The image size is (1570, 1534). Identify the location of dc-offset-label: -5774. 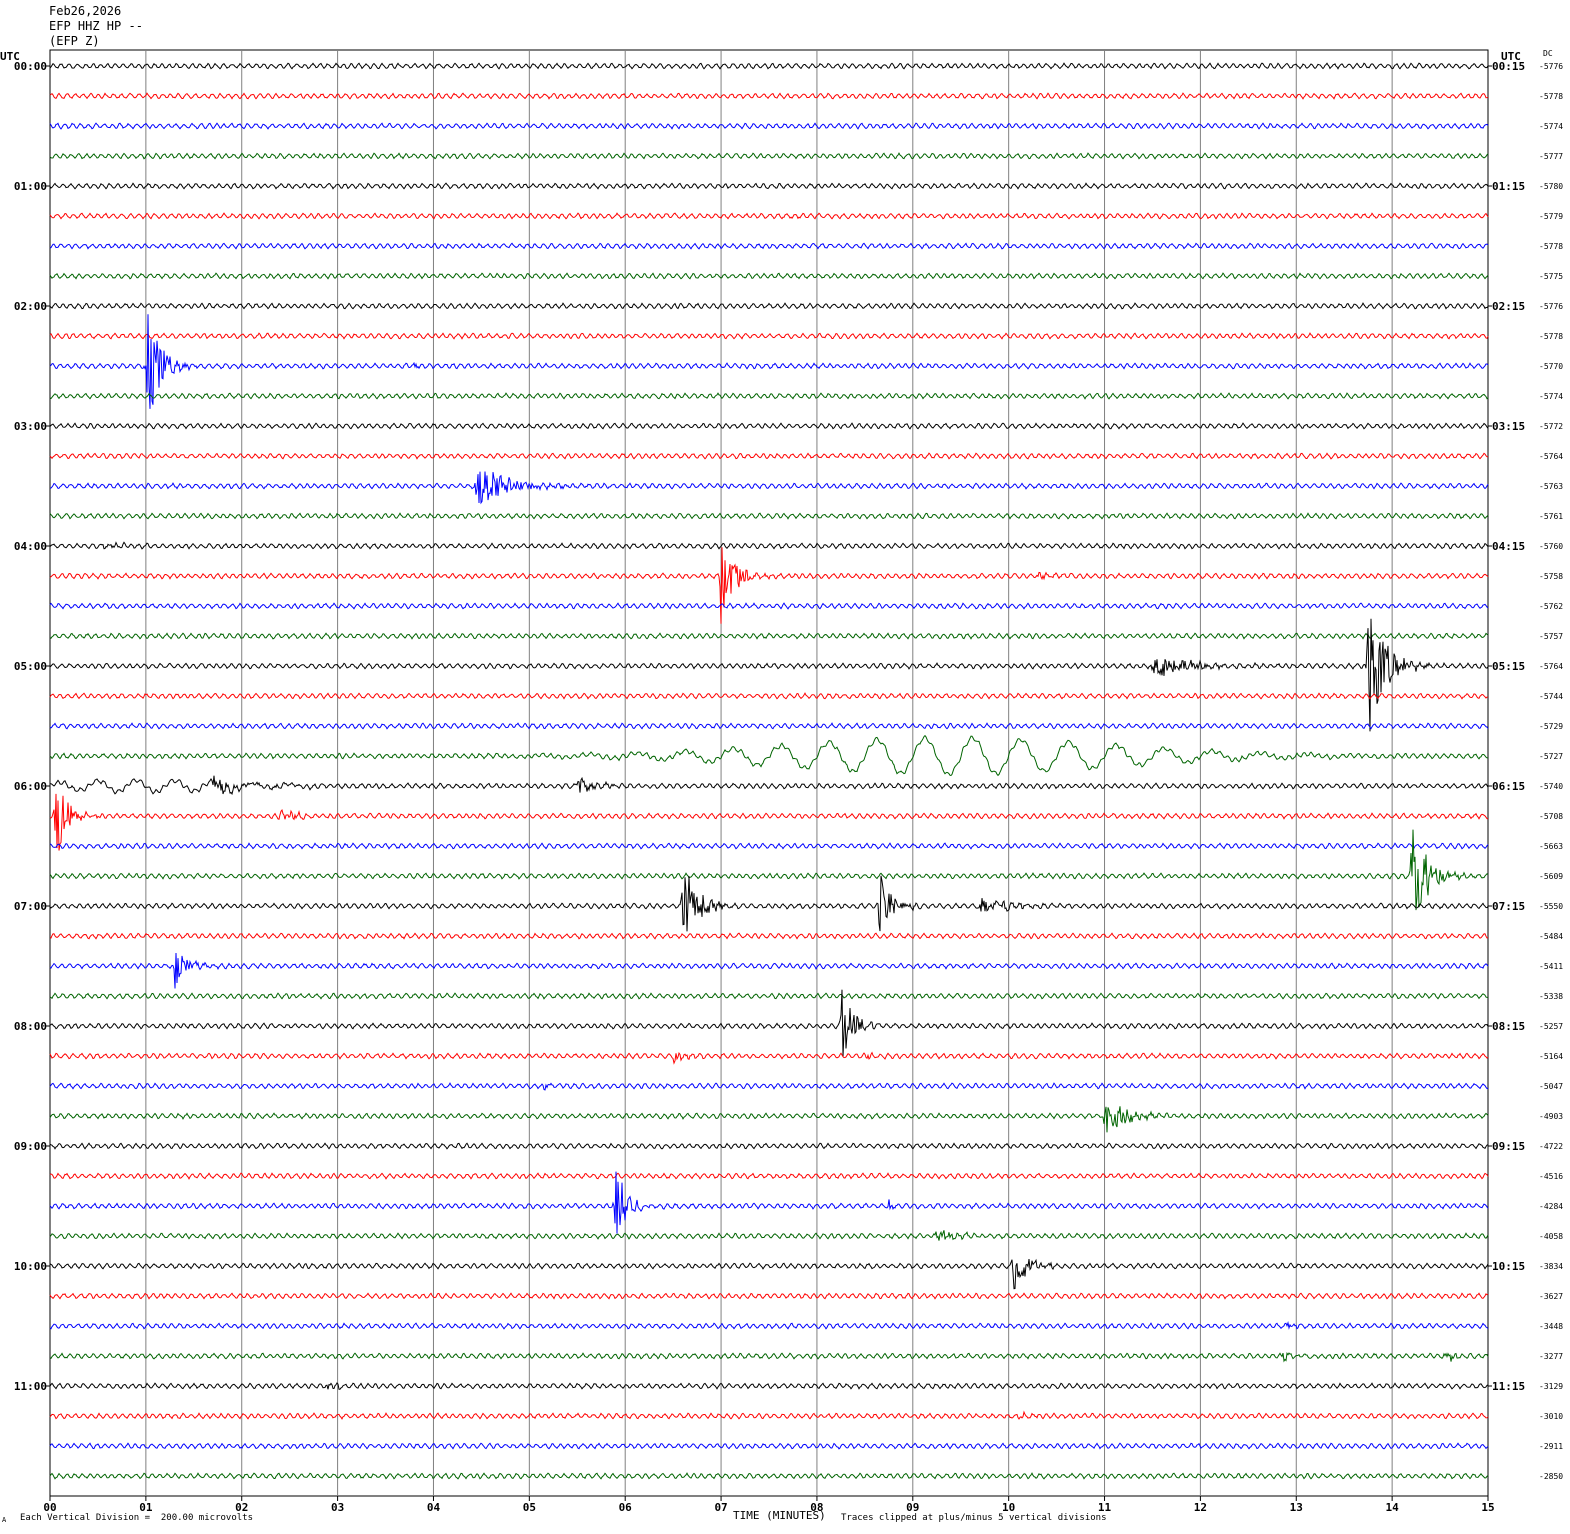
(1551, 396).